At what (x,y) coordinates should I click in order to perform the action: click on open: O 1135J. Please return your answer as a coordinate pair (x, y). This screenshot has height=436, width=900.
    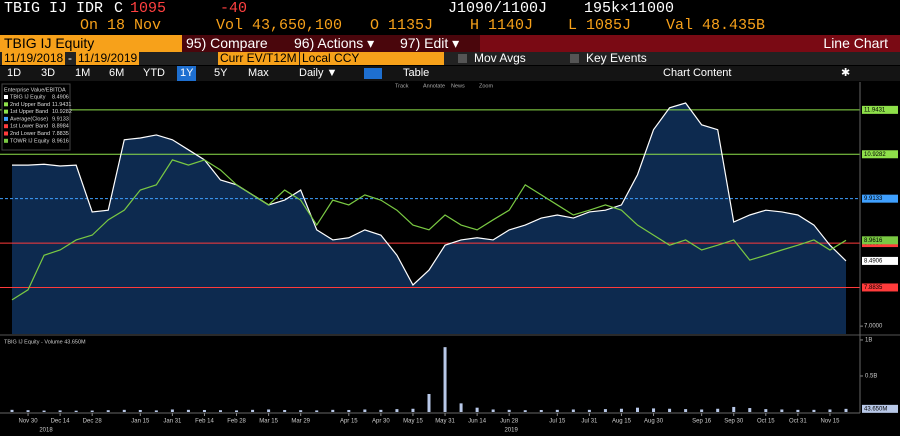
    Looking at the image, I should click on (402, 25).